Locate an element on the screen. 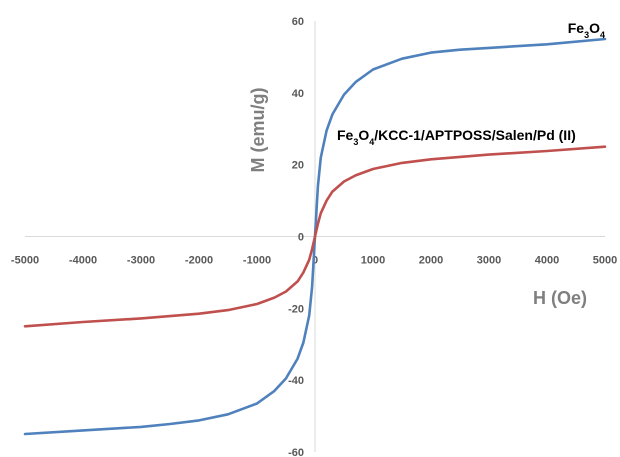  x-tick-label: 0 is located at coordinates (315, 261).